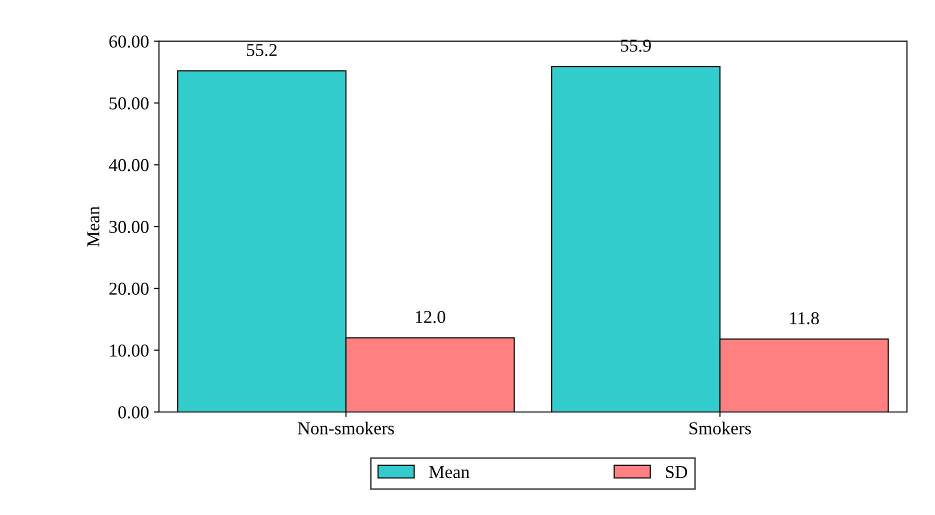  Describe the element at coordinates (128, 165) in the screenshot. I see `y-tick-label: 40.00` at that location.